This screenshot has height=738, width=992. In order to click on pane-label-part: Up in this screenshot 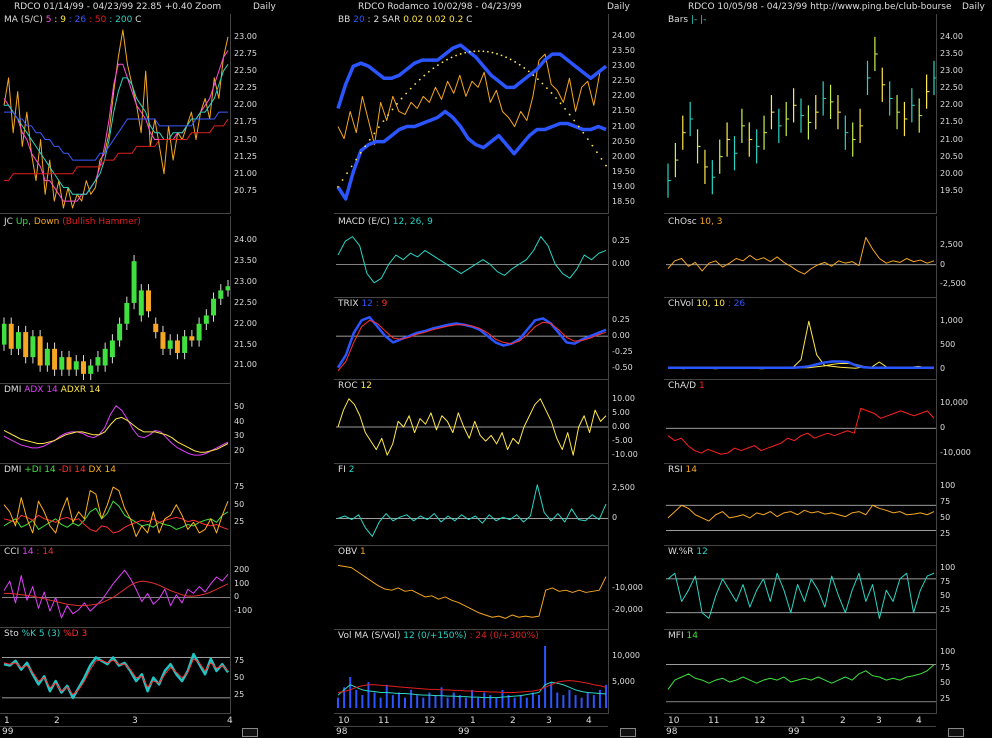, I will do `click(20, 222)`.